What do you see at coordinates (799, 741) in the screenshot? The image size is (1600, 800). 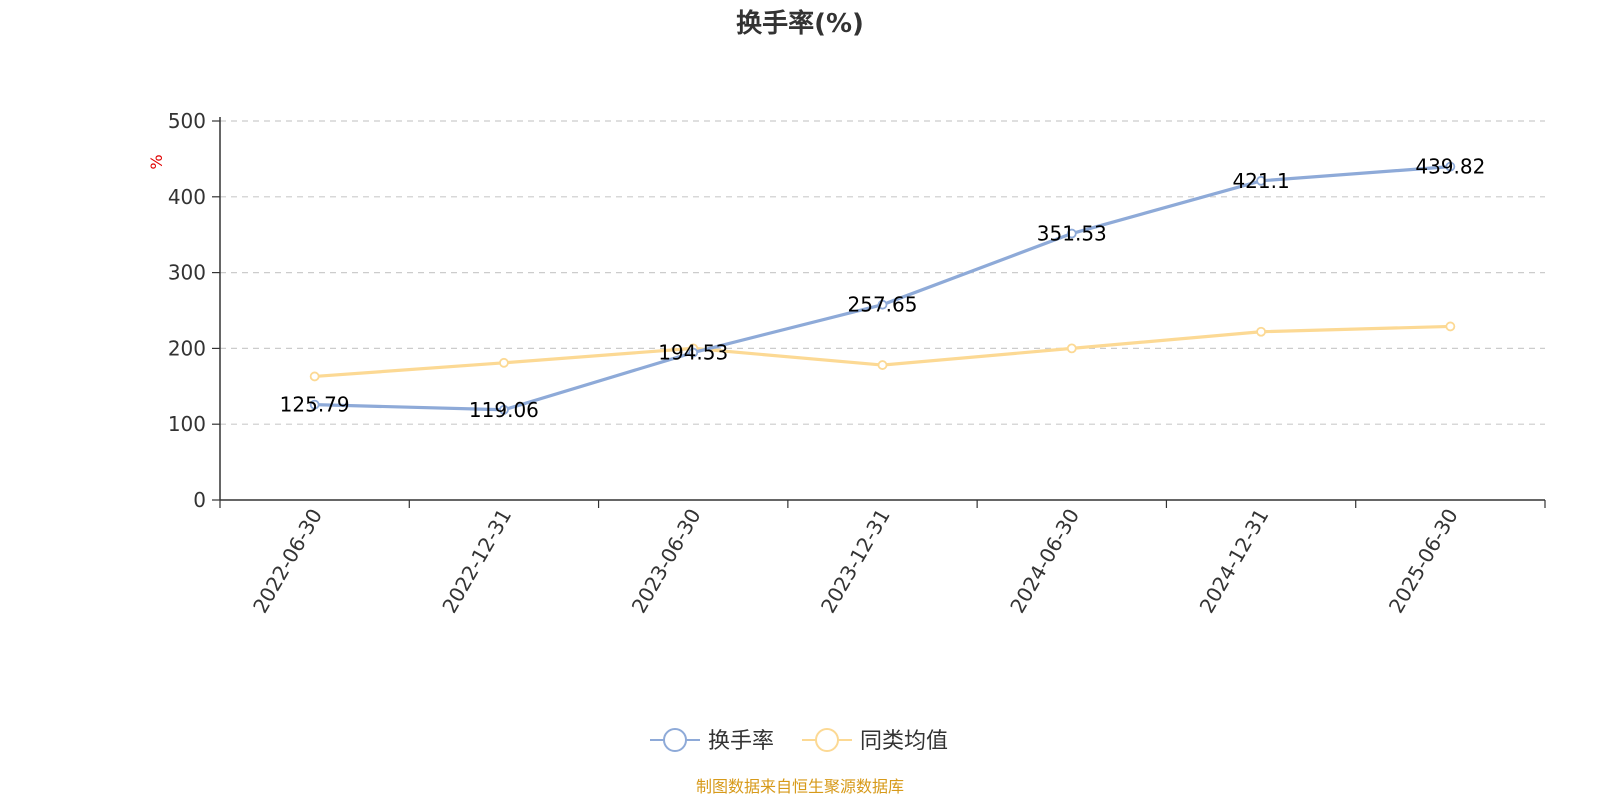 I see `legend: 换手率 同类均值` at bounding box center [799, 741].